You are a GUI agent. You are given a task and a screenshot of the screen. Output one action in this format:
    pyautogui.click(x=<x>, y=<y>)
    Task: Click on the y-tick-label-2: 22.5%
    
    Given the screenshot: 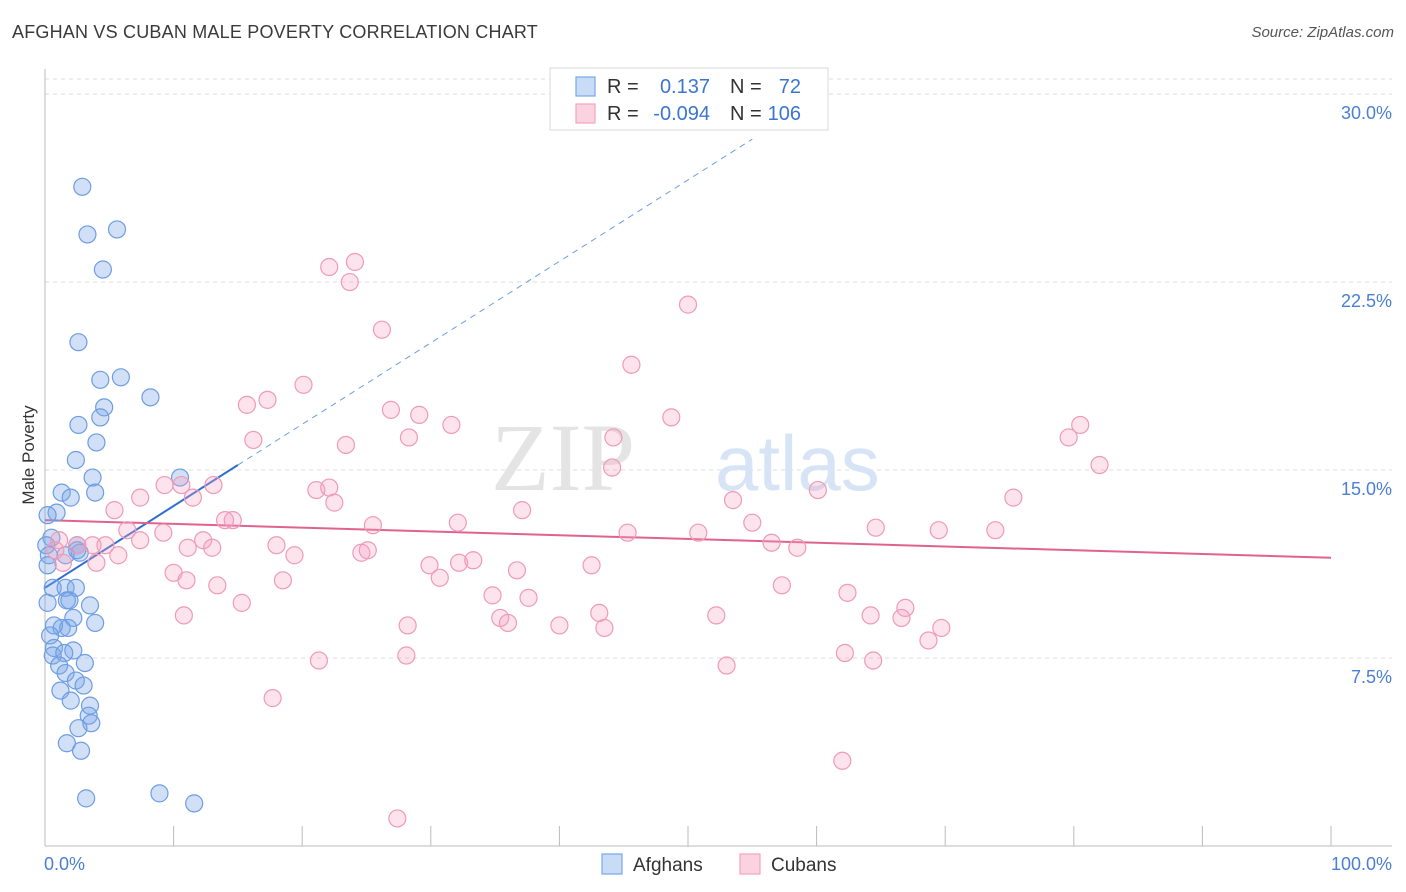 What is the action you would take?
    pyautogui.click(x=1366, y=301)
    